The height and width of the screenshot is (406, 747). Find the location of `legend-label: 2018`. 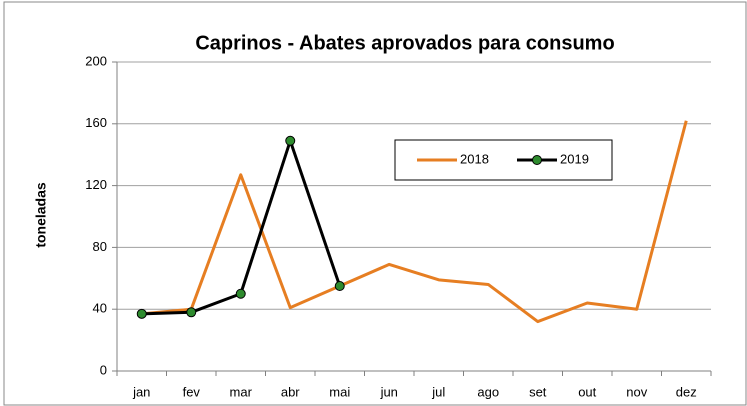

legend-label: 2018 is located at coordinates (474, 158).